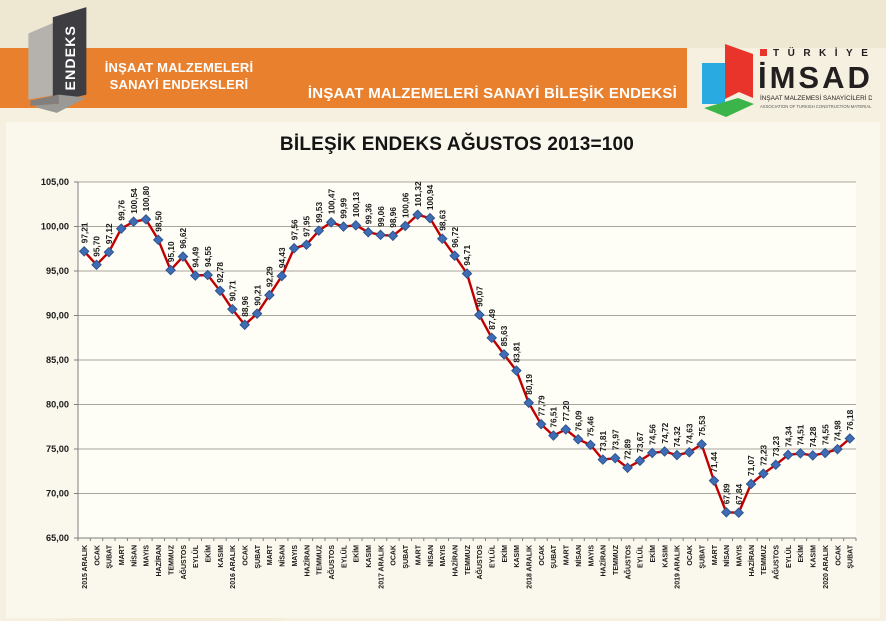 The width and height of the screenshot is (886, 621). Describe the element at coordinates (665, 432) in the screenshot. I see `data-value-label: 74,72` at that location.